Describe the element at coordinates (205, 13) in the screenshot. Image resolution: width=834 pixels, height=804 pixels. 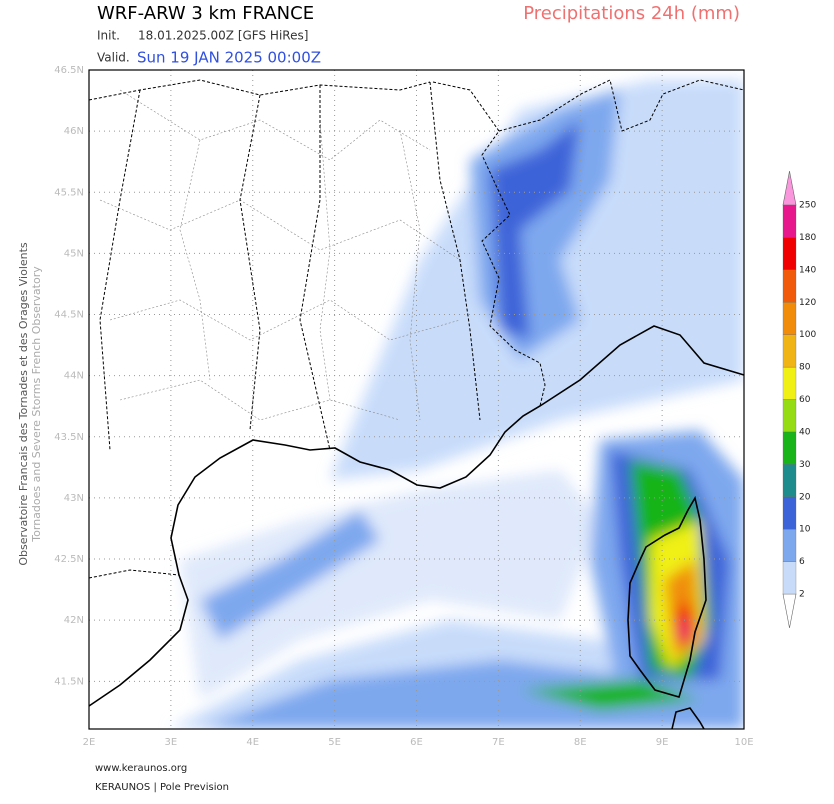
I see `title: WRF-ARW 3 km FRANCE` at that location.